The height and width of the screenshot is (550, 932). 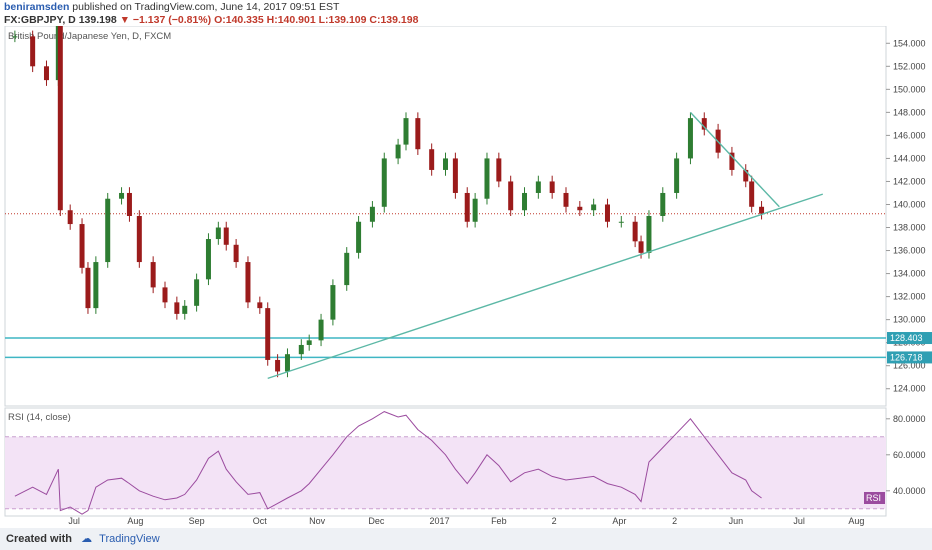 I want to click on created-with-text: Created with, so click(x=39, y=539).